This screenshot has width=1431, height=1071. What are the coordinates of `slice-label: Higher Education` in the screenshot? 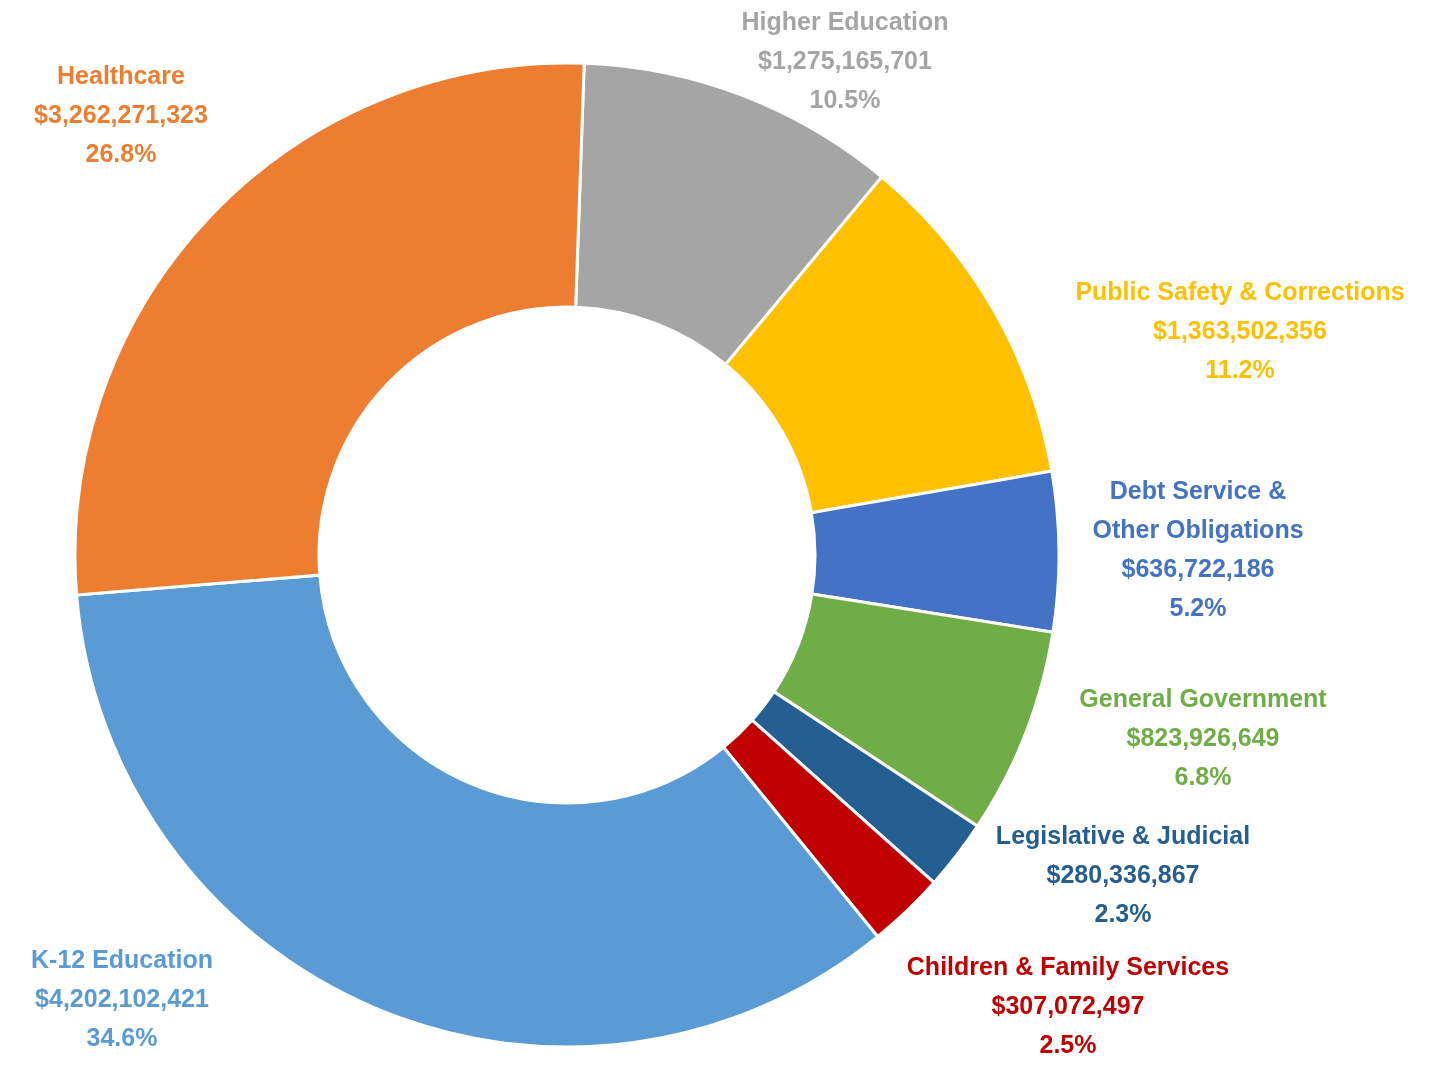 It's located at (845, 21).